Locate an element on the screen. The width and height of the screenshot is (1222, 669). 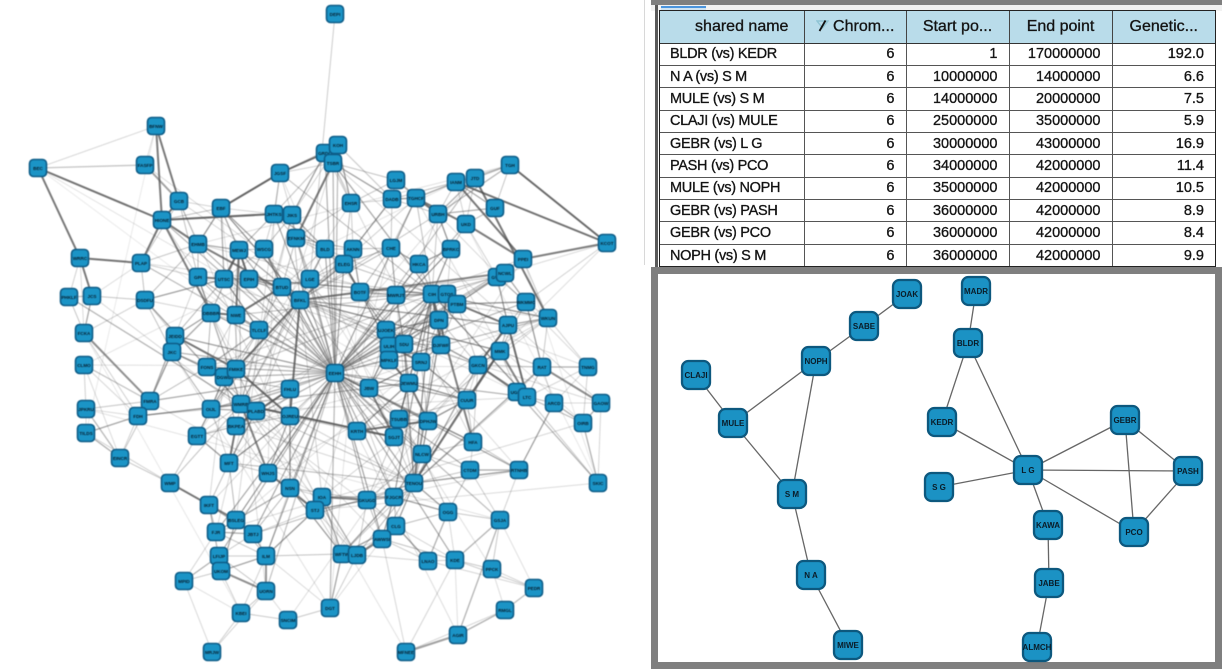
svg-text: TGHCF is located at coordinates (416, 198).